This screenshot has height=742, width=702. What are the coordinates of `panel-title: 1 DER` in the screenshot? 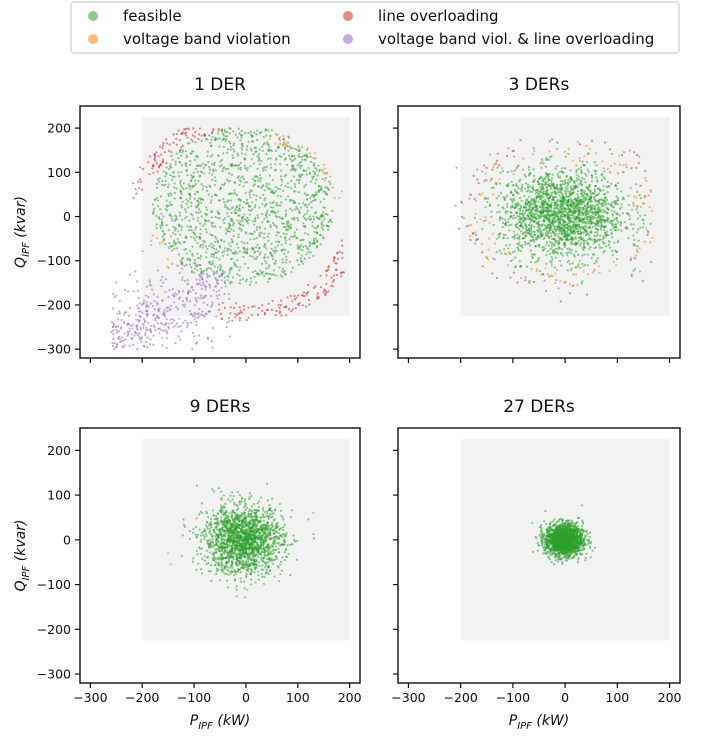 It's located at (220, 85).